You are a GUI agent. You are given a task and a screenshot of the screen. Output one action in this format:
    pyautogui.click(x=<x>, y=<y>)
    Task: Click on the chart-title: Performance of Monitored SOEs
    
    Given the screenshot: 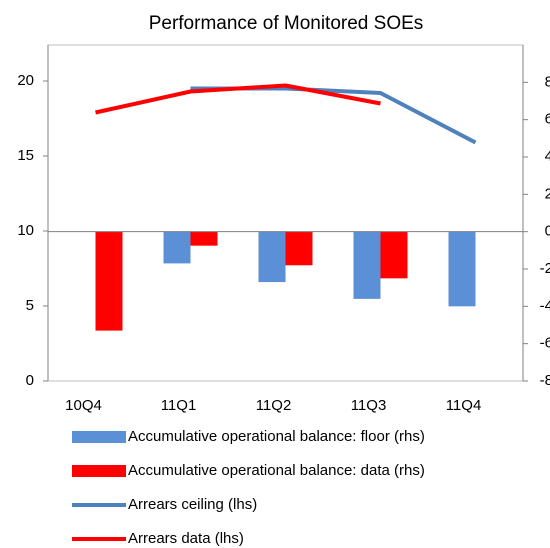 What is the action you would take?
    pyautogui.click(x=286, y=23)
    